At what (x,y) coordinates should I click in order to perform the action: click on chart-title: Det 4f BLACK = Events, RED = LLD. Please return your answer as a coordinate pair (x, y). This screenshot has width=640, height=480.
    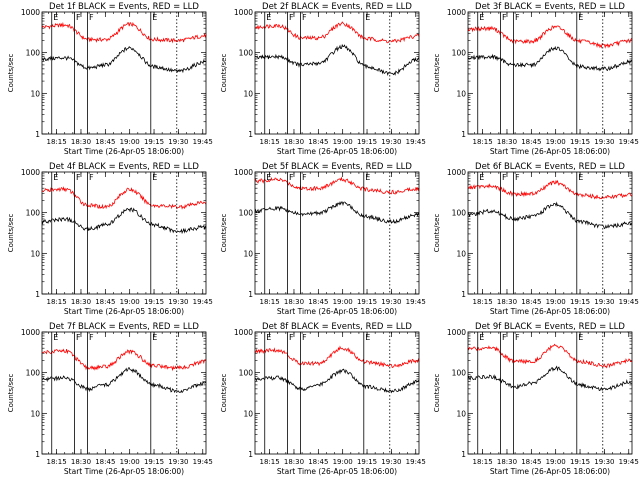
    Looking at the image, I should click on (124, 167).